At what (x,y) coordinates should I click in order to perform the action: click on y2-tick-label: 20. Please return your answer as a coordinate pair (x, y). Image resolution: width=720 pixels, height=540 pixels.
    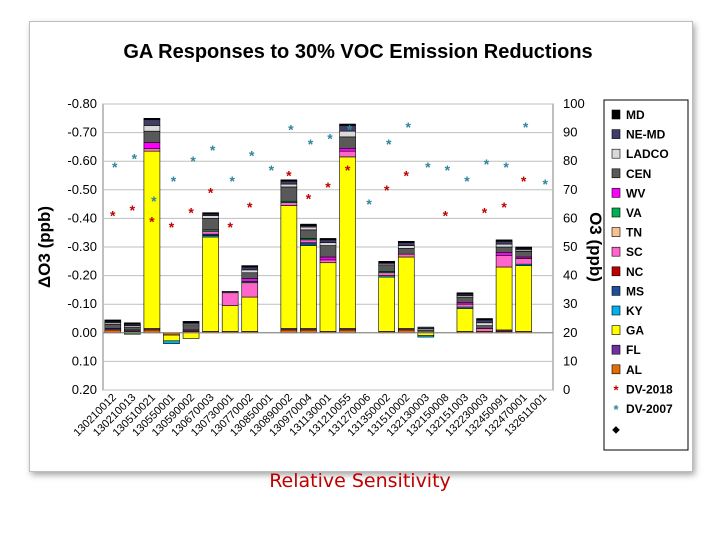
    Looking at the image, I should click on (570, 332).